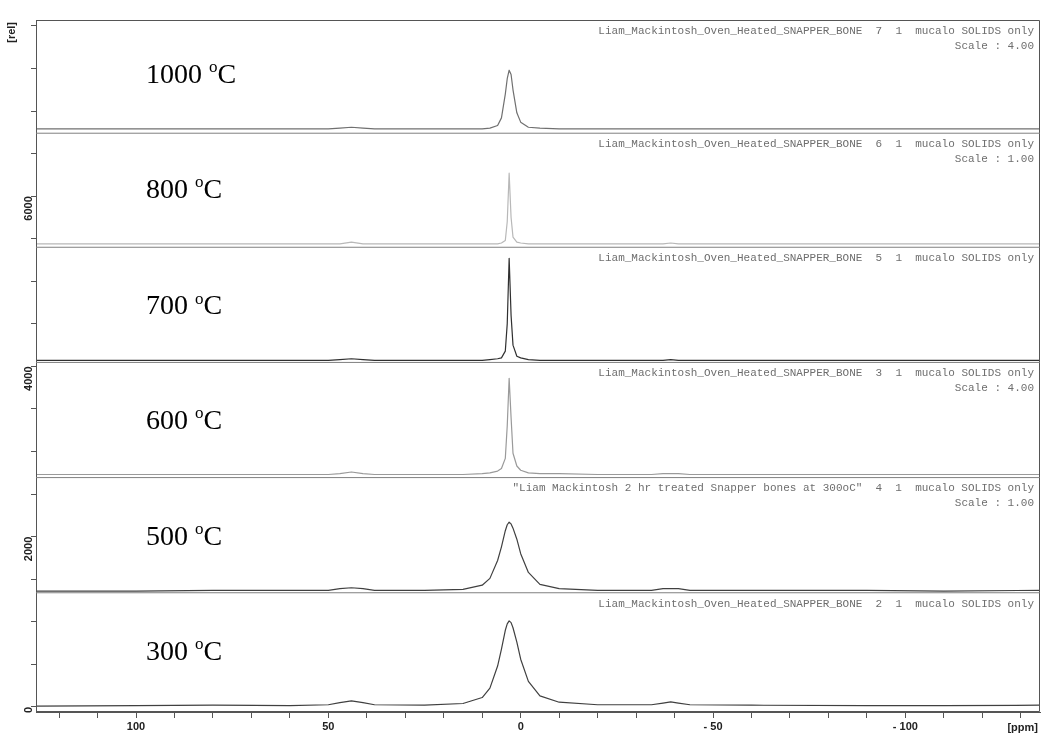 The image size is (1043, 738). Describe the element at coordinates (816, 258) in the screenshot. I see `annotation: Liam_Mackintosh_Oven_Heated_SNAPPER_BONE 5 1 mucalo SOLIDS only` at that location.